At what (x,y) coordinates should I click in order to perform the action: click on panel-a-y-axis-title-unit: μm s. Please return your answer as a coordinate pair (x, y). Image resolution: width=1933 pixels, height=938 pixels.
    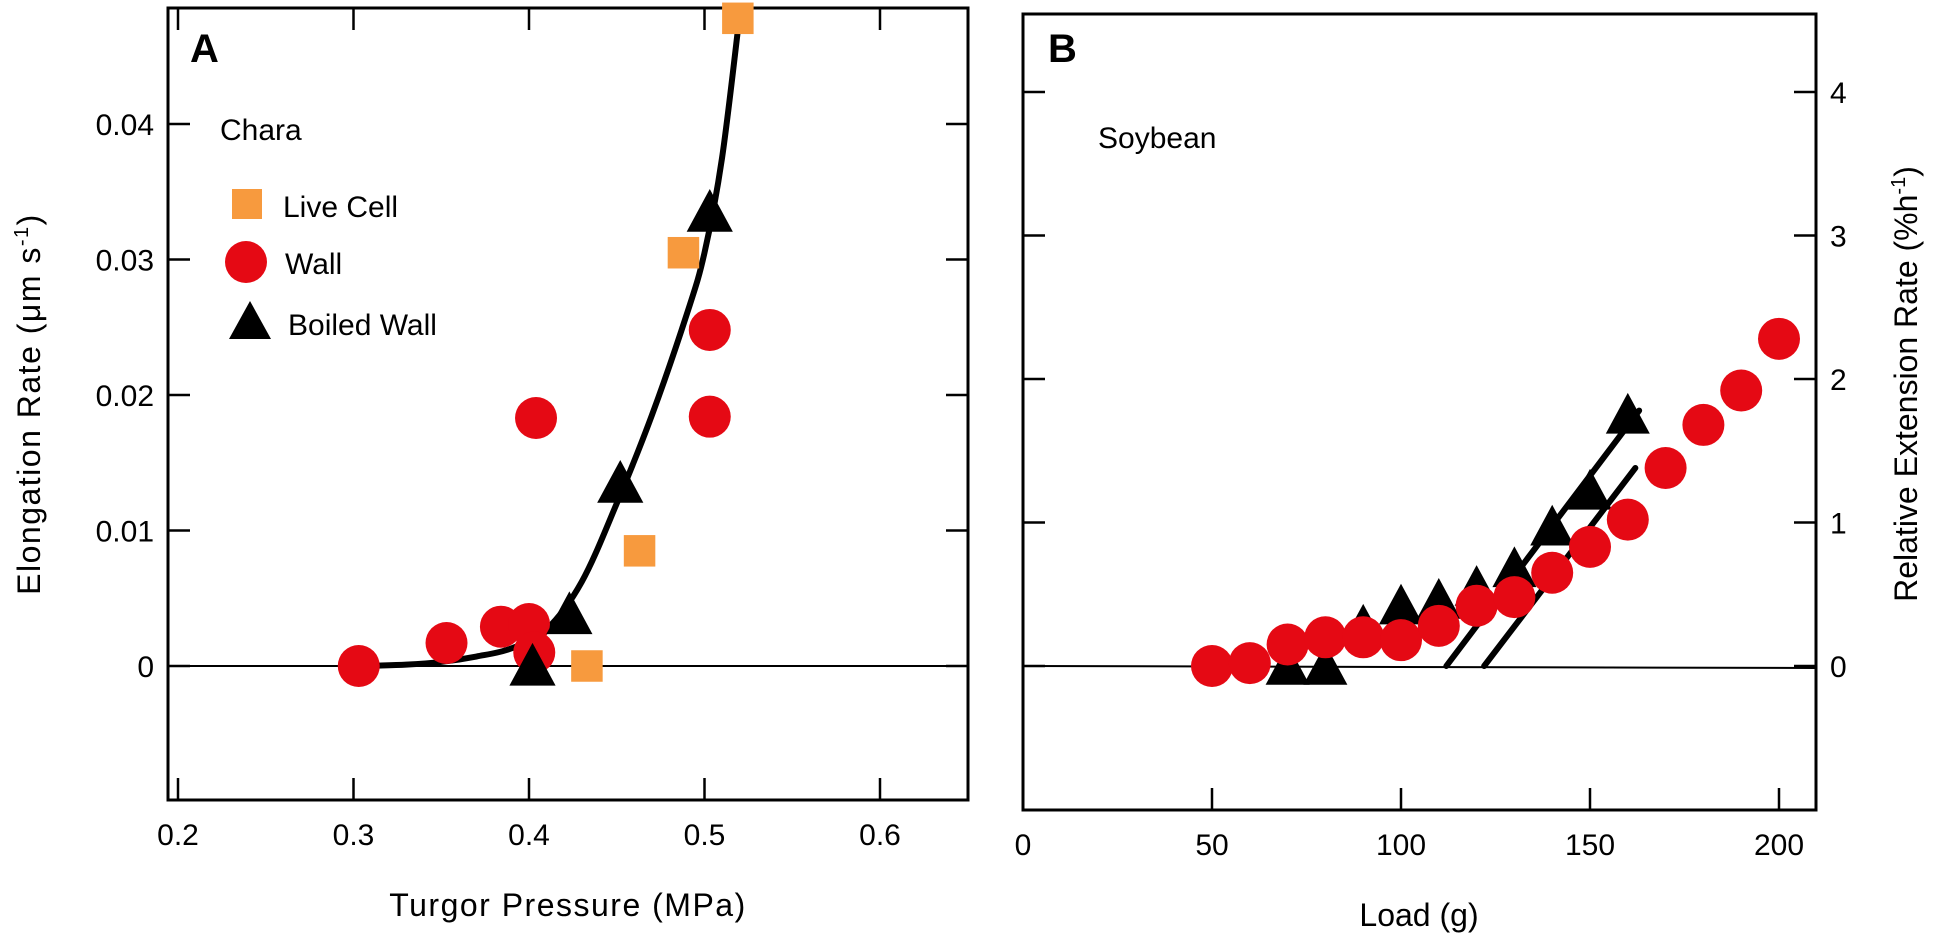
    Looking at the image, I should click on (29, 284).